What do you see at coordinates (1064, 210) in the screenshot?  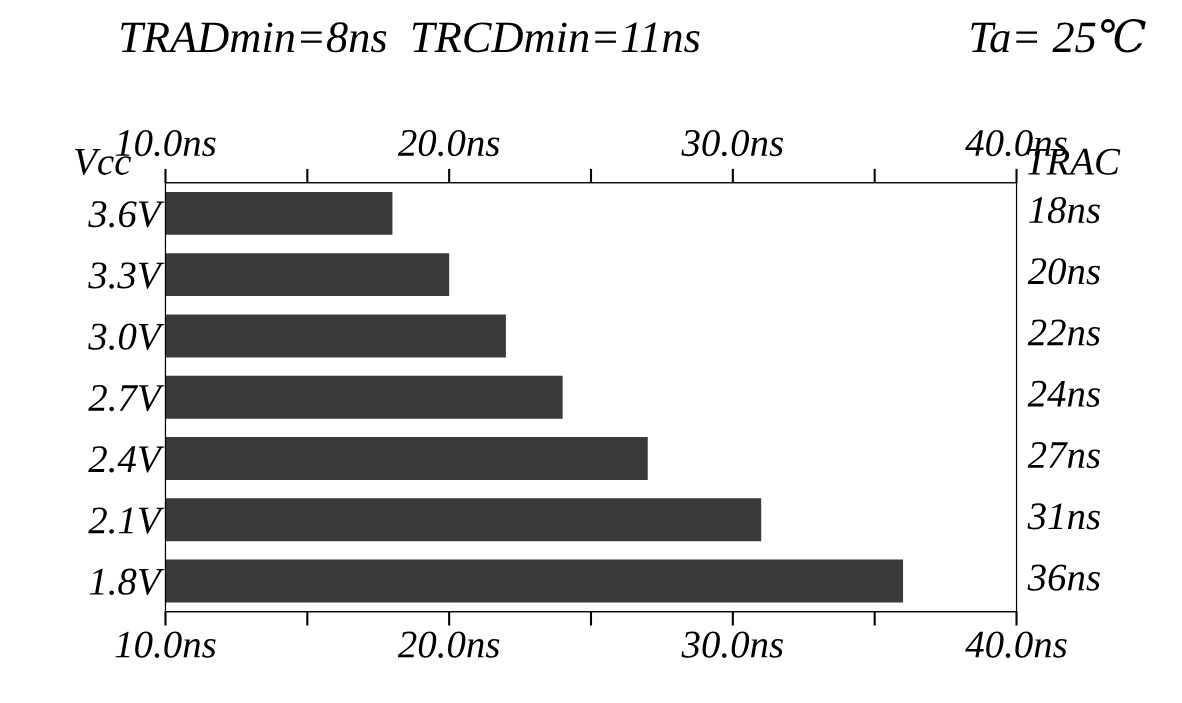 I see `data-label: 18ns` at bounding box center [1064, 210].